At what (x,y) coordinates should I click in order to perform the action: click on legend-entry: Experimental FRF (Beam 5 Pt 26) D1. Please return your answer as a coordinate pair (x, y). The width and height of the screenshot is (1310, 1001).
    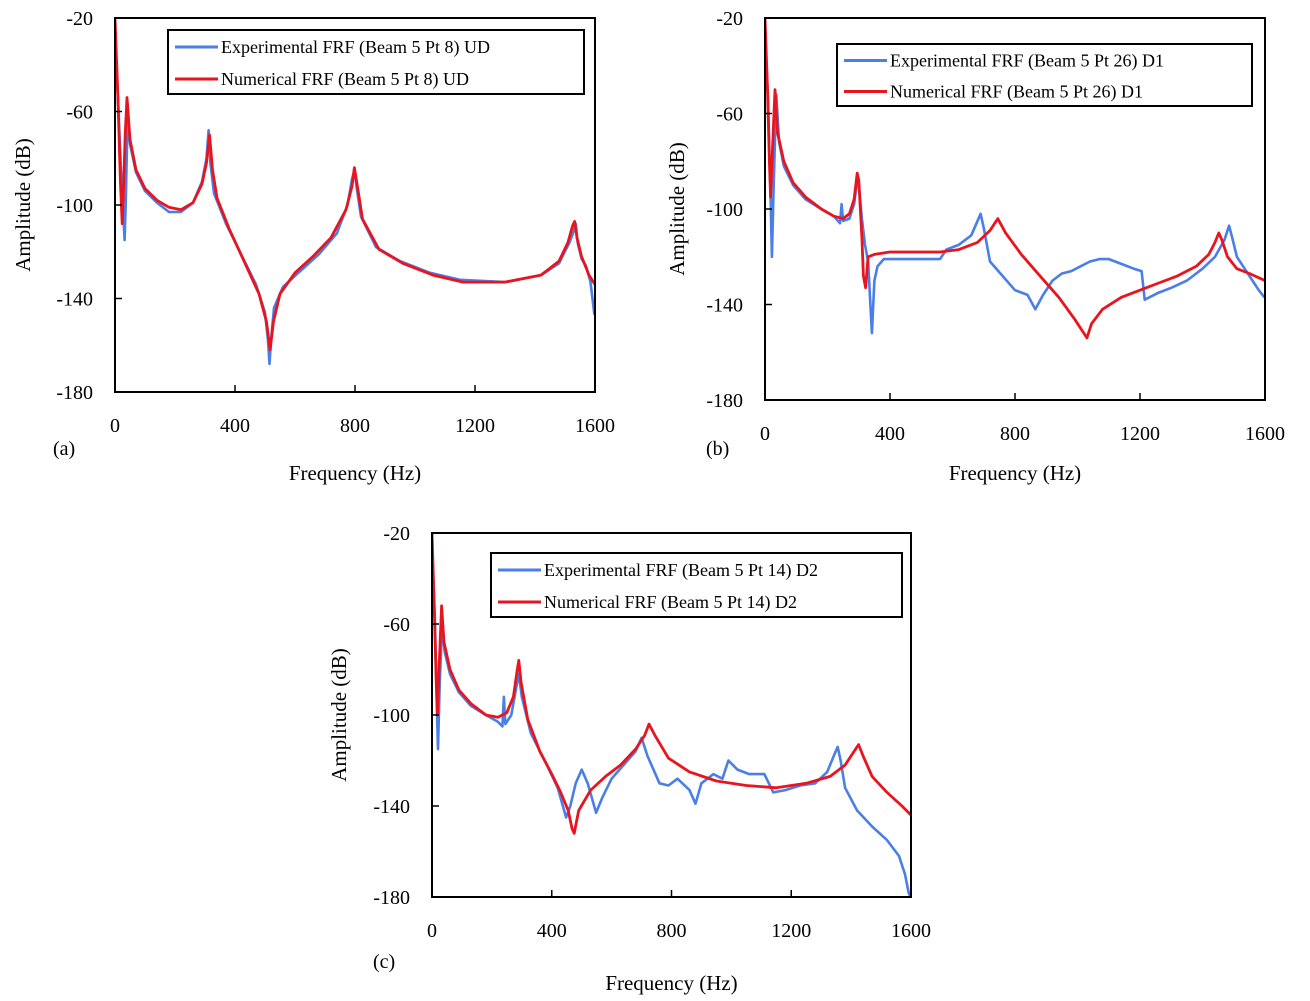
    Looking at the image, I should click on (1027, 61).